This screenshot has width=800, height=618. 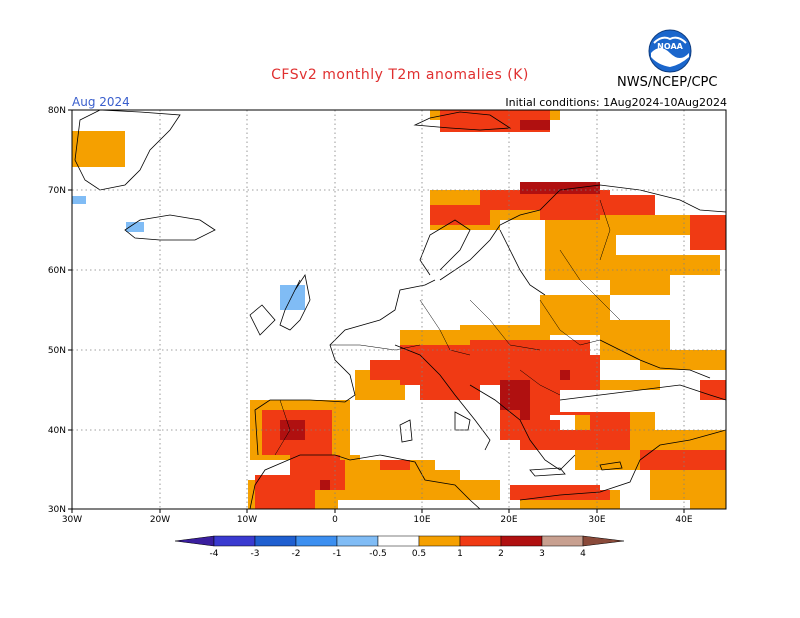 I want to click on lat-label-50n: 50N, so click(x=57, y=351).